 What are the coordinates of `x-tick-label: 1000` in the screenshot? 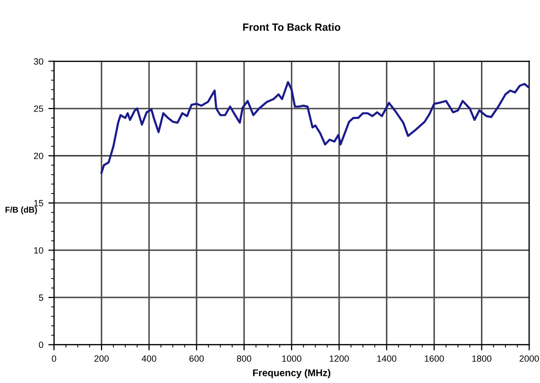 It's located at (292, 358).